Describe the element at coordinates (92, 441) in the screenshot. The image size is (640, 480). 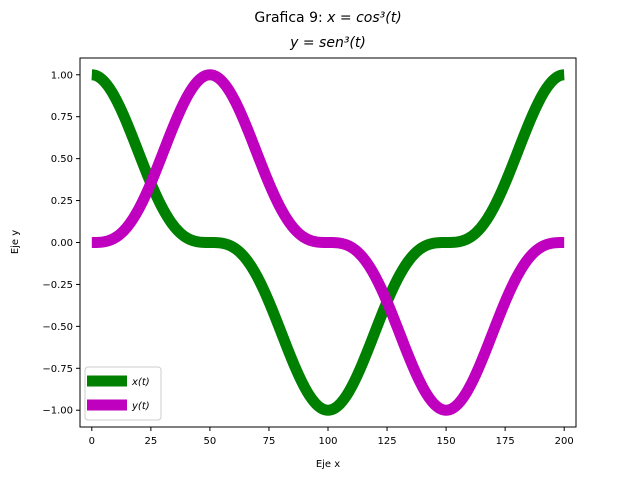
I see `x-tick-label: 0` at that location.